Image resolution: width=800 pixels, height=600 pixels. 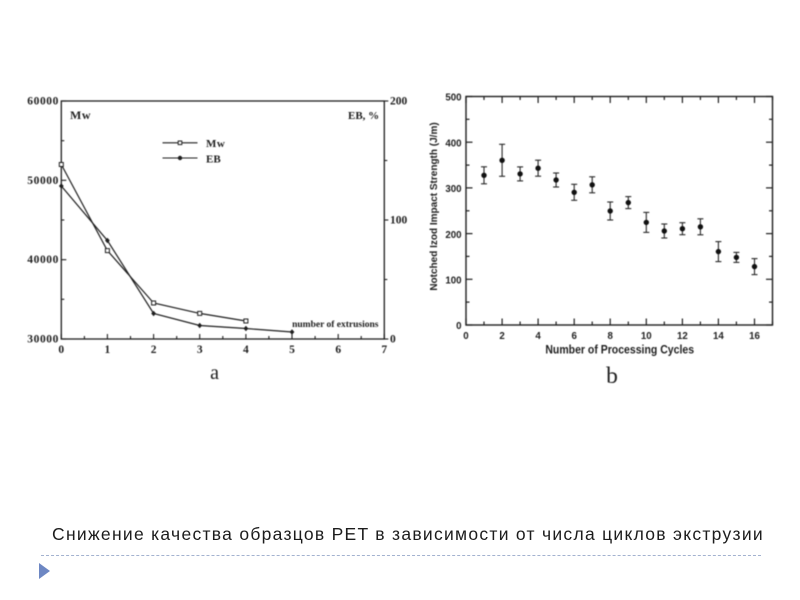 What do you see at coordinates (718, 336) in the screenshot?
I see `svg-text: 14` at bounding box center [718, 336].